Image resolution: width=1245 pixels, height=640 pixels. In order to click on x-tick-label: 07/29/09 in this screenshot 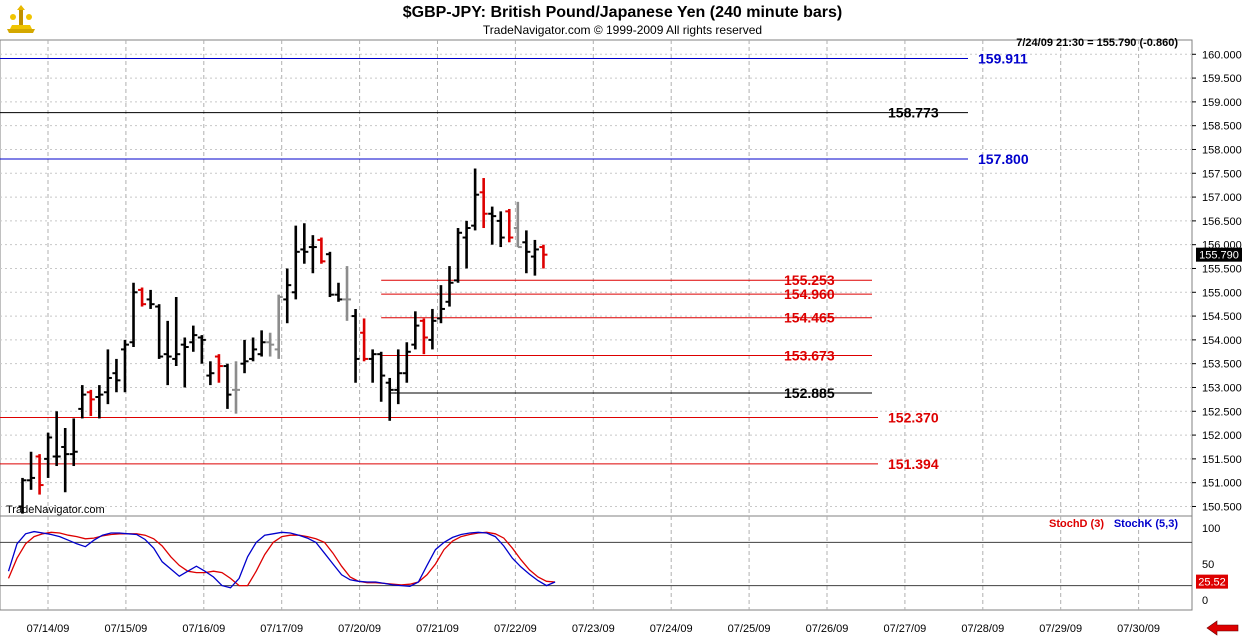, I will do `click(1060, 629)`.